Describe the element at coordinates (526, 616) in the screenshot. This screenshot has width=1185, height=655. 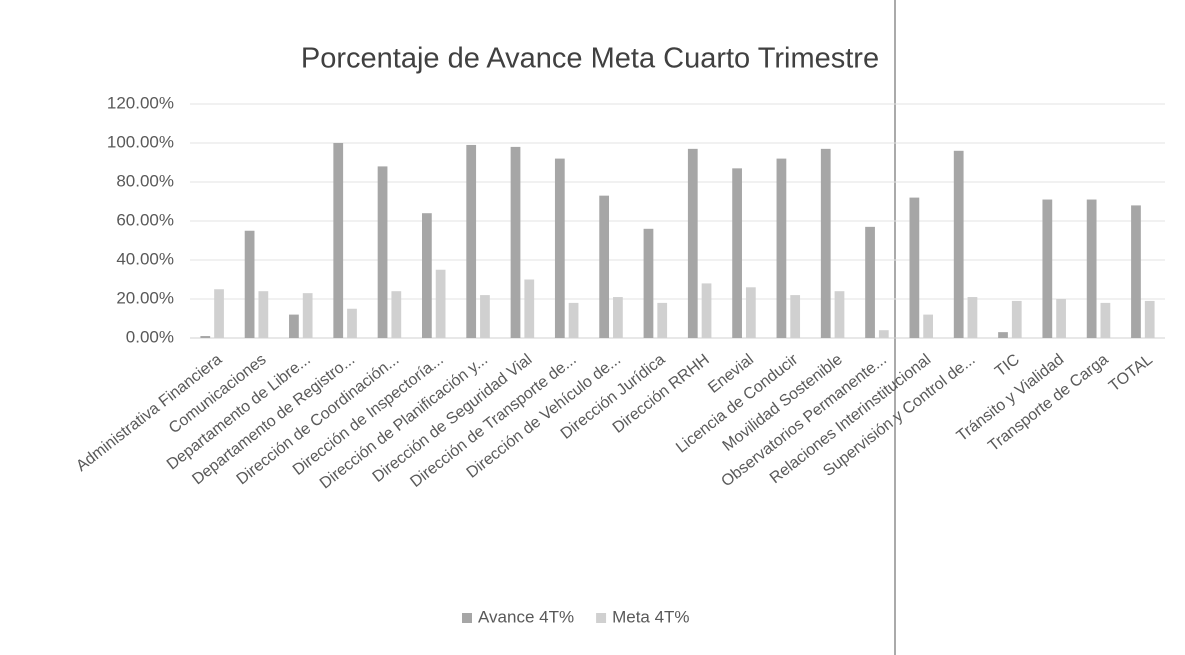
I see `legend-label: Avance 4T%` at that location.